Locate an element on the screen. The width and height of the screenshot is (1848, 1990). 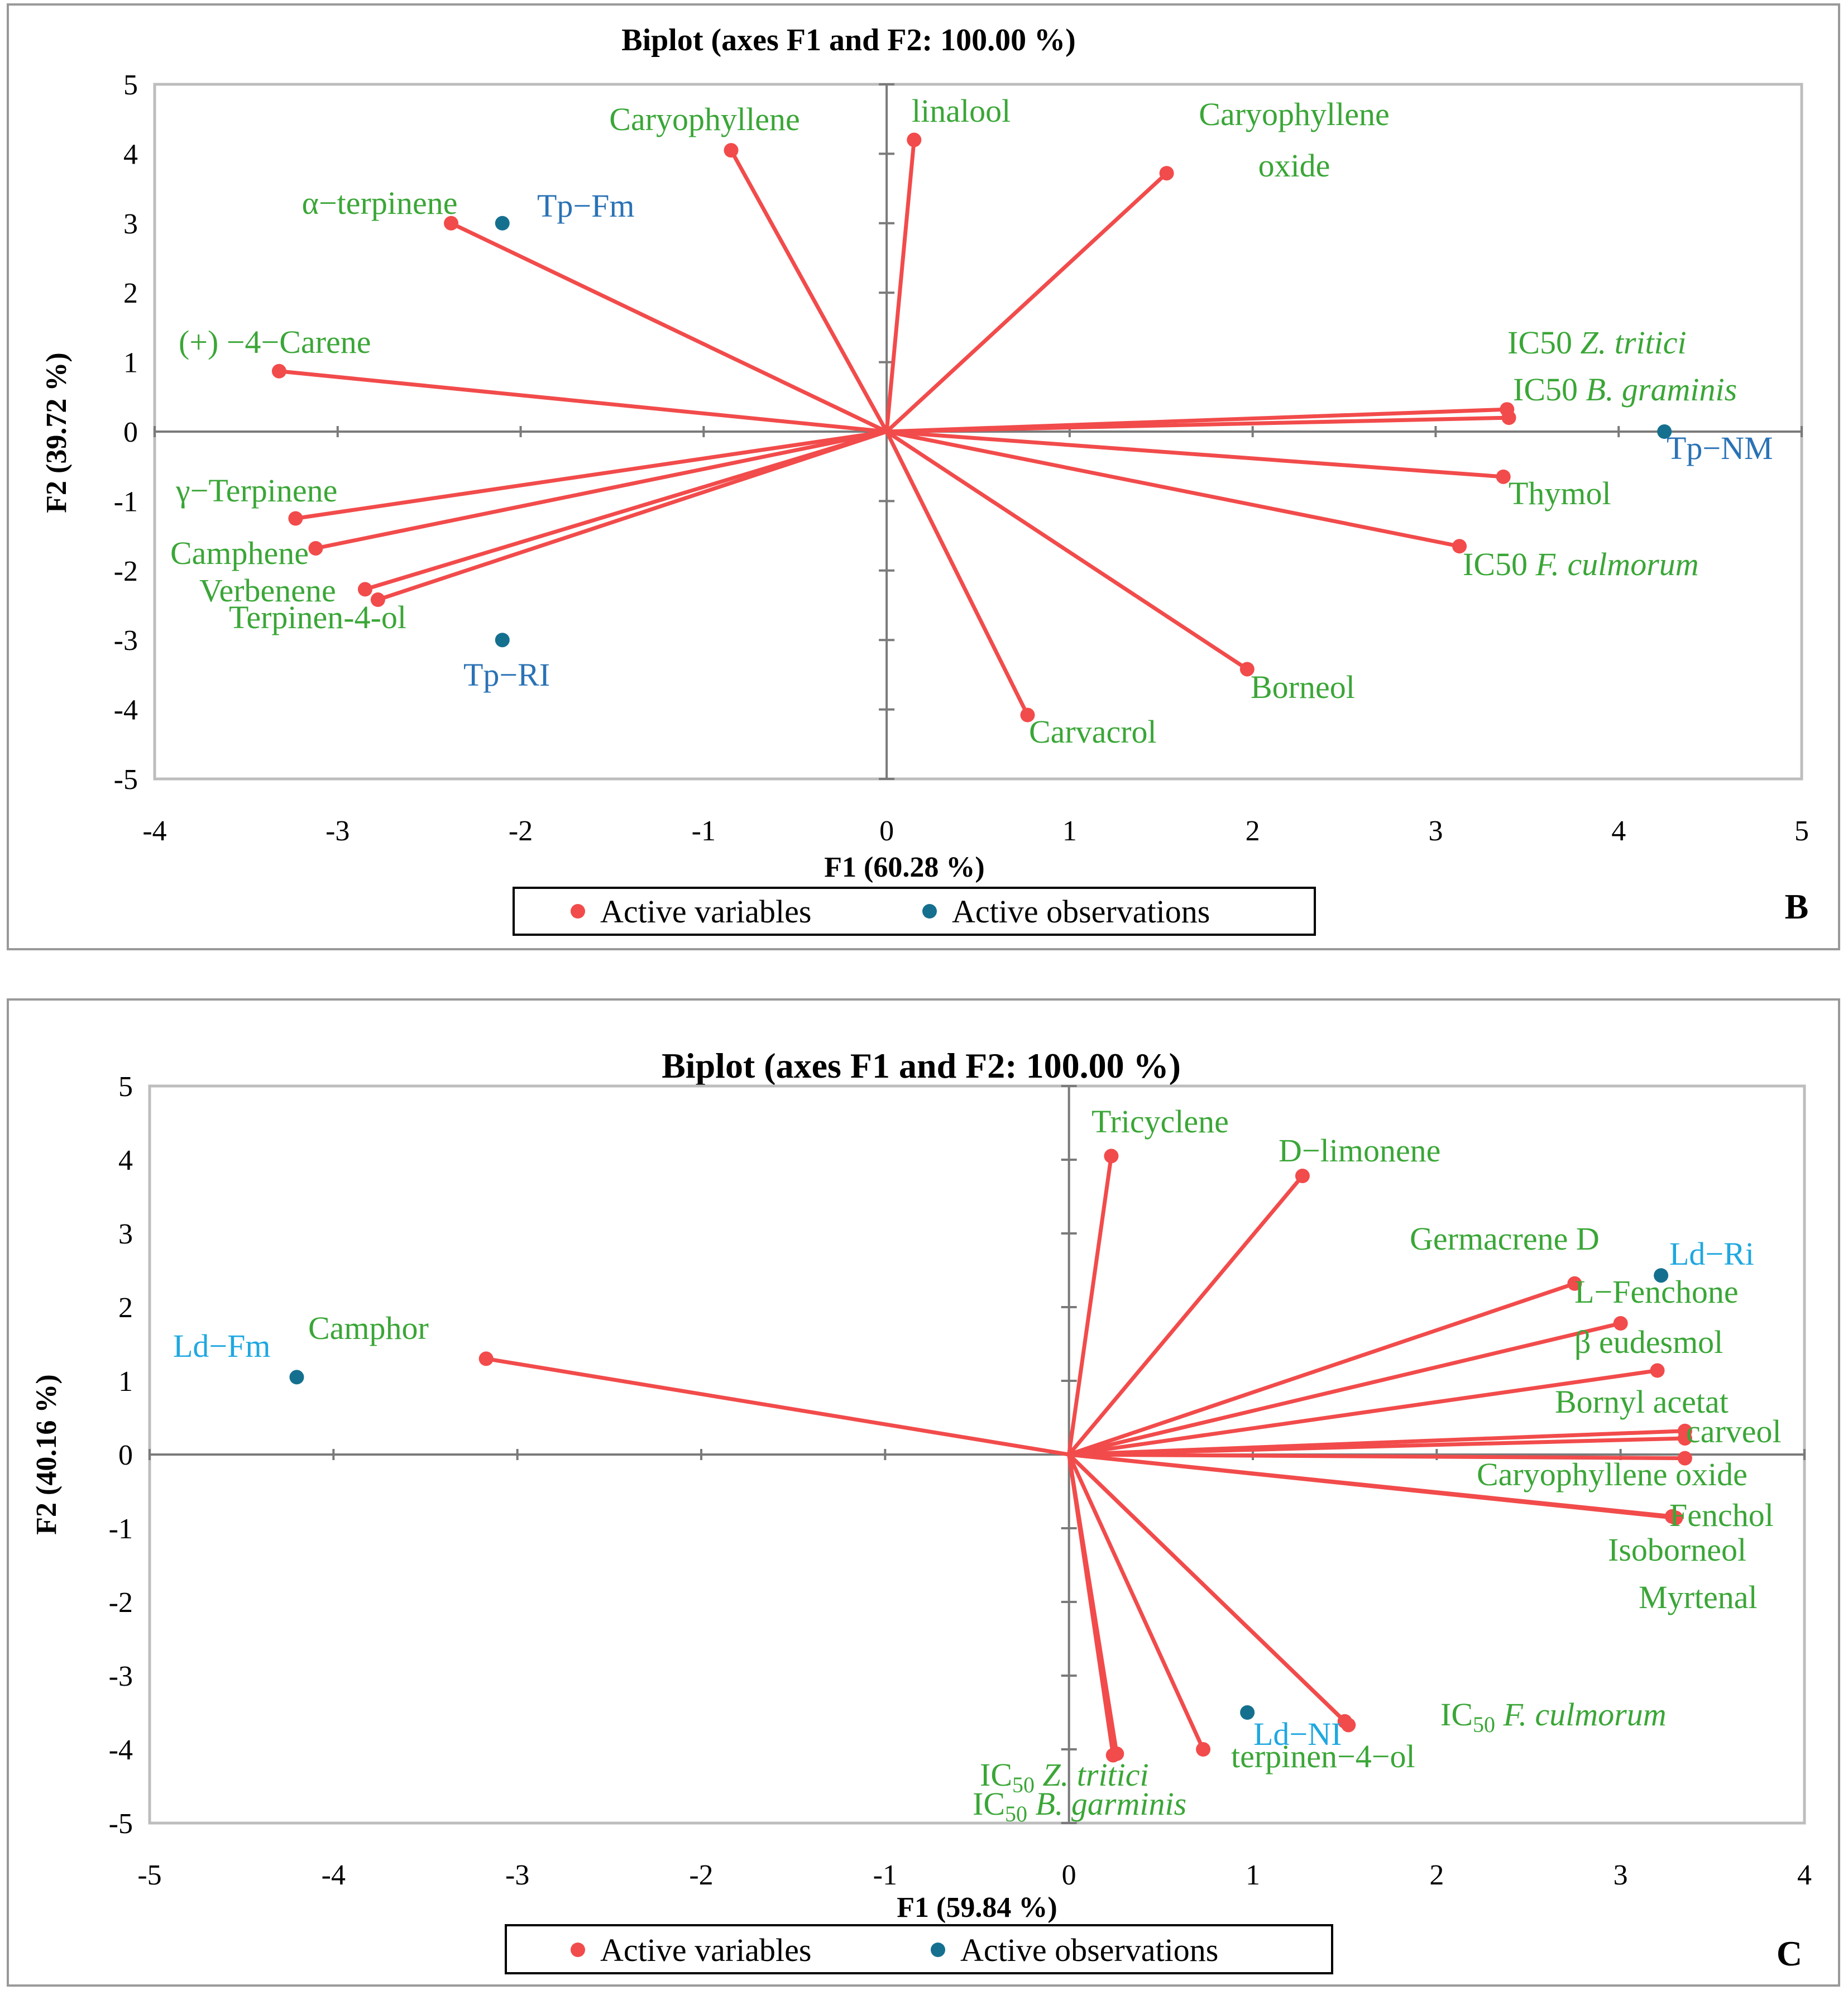
variable-eudesmol-vector is located at coordinates (1363, 1413).